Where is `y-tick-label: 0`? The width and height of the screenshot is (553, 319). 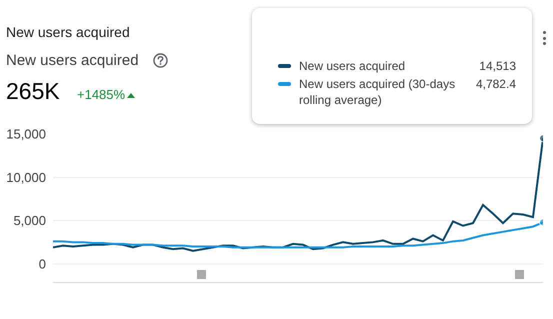 y-tick-label: 0 is located at coordinates (42, 264).